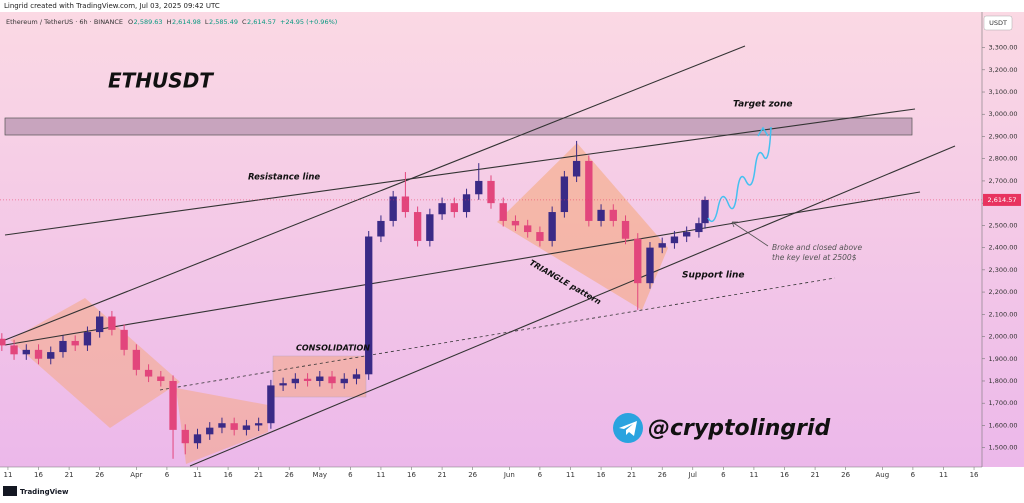  I want to click on ohlc-label: C, so click(244, 22).